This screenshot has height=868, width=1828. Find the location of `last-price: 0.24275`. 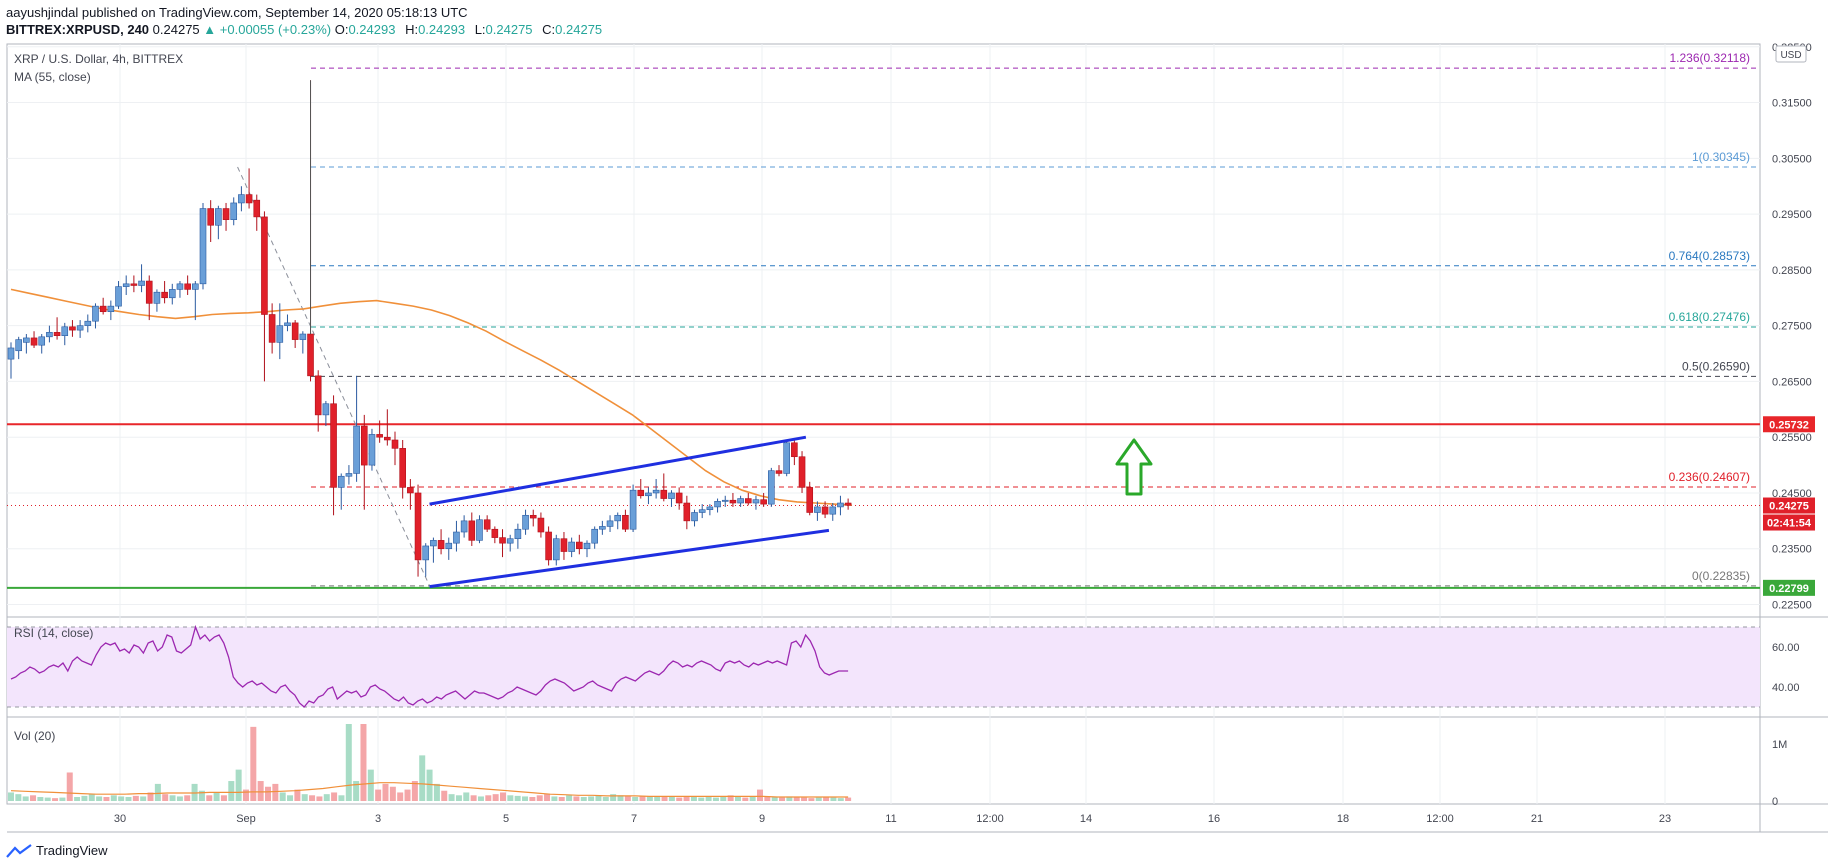

last-price: 0.24275 is located at coordinates (176, 29).